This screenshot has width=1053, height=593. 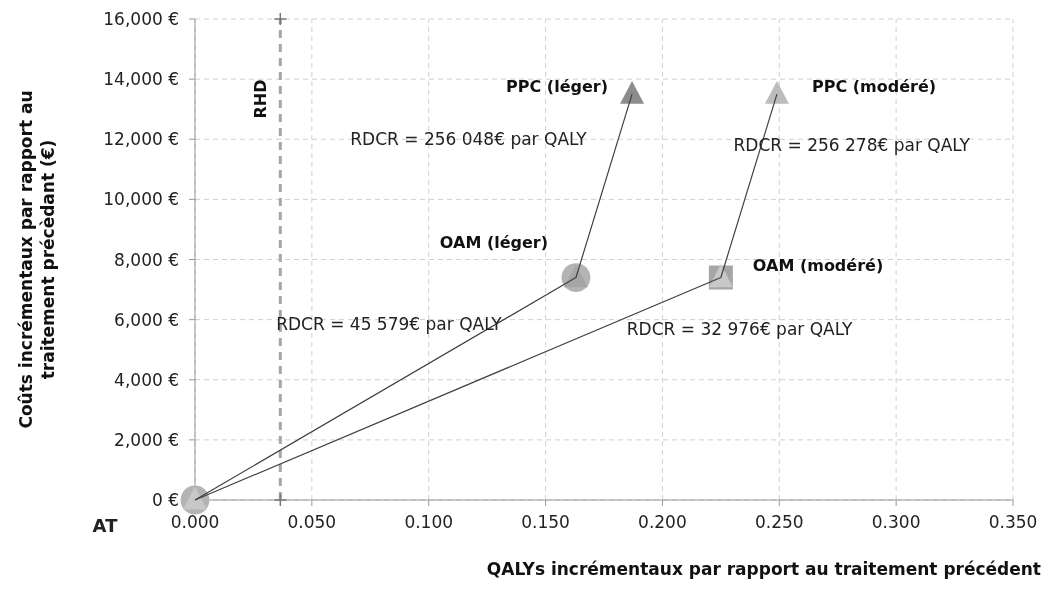 I want to click on y-tick-label: 14,000 €, so click(x=141, y=79).